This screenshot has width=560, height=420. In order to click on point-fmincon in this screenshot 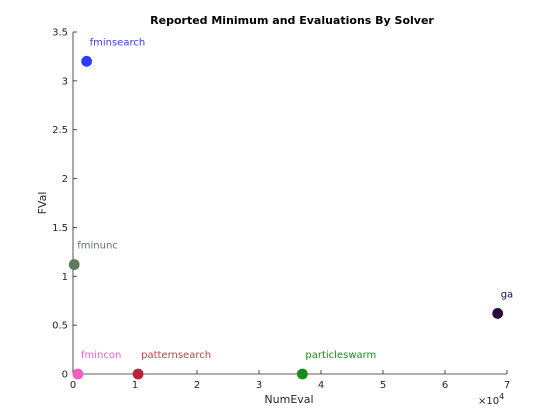, I will do `click(78, 374)`.